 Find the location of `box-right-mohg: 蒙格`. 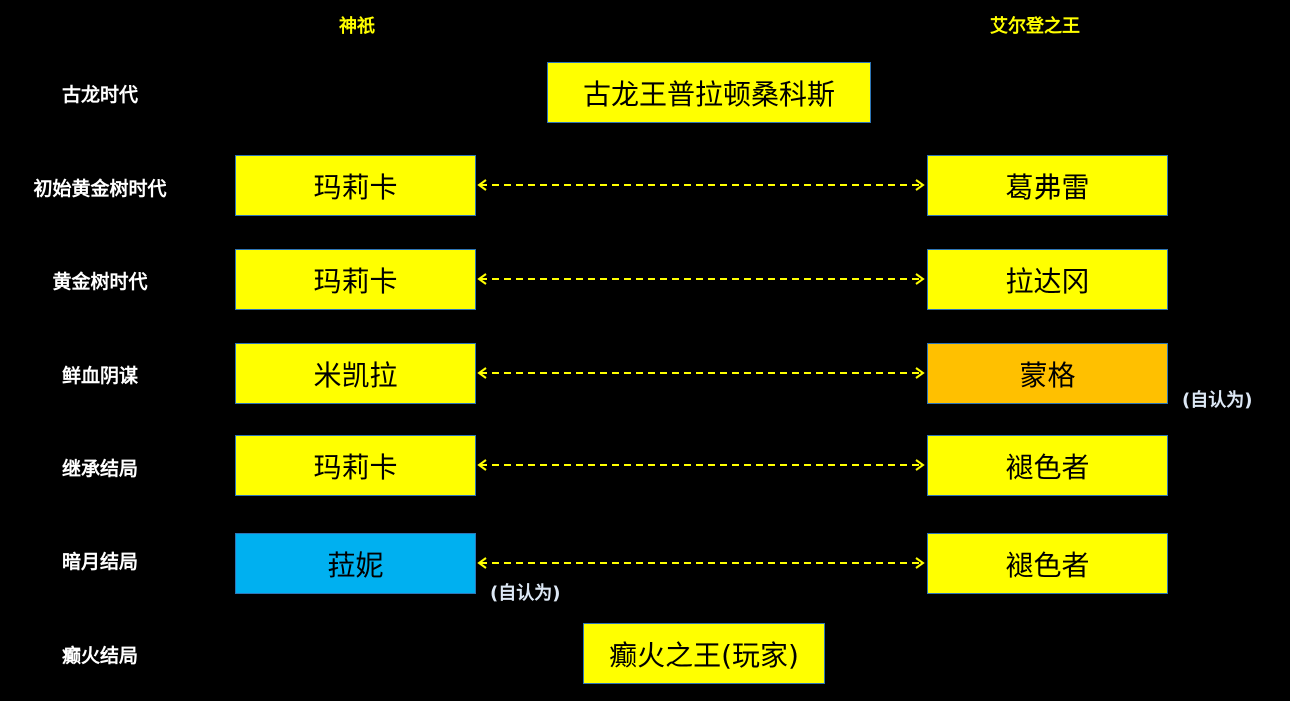

box-right-mohg: 蒙格 is located at coordinates (1047, 373).